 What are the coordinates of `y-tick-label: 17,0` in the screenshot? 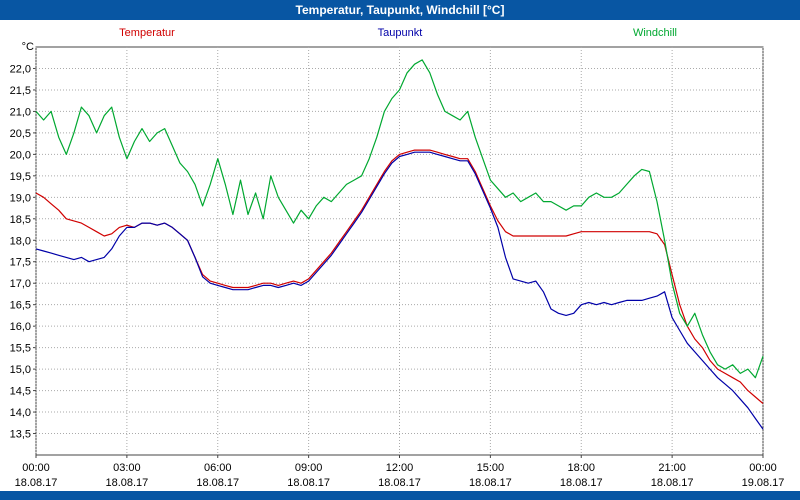 It's located at (20, 284).